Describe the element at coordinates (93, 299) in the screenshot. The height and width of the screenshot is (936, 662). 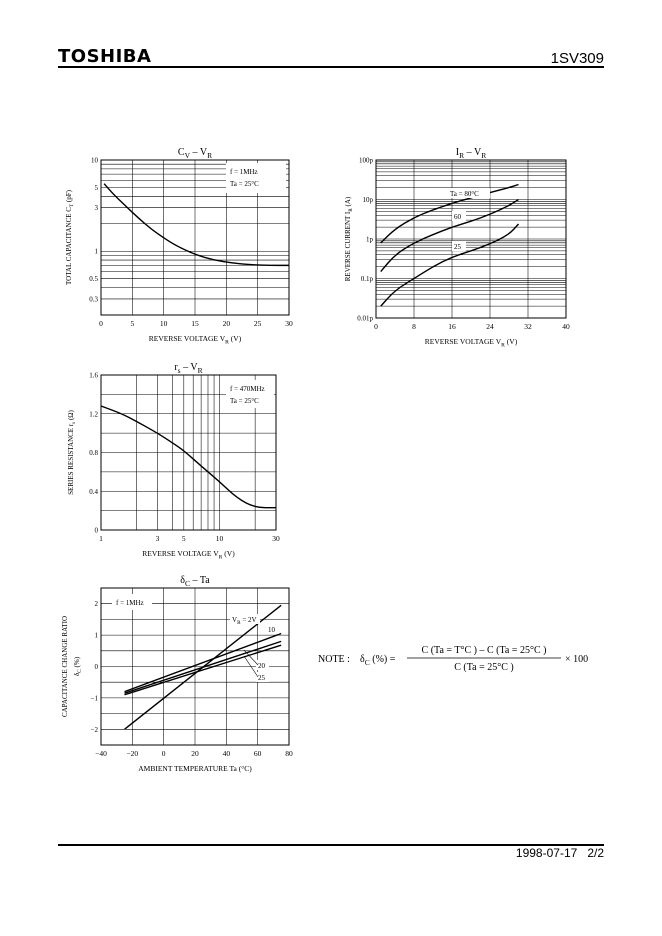
I see `y-tick-label: 0.3` at that location.